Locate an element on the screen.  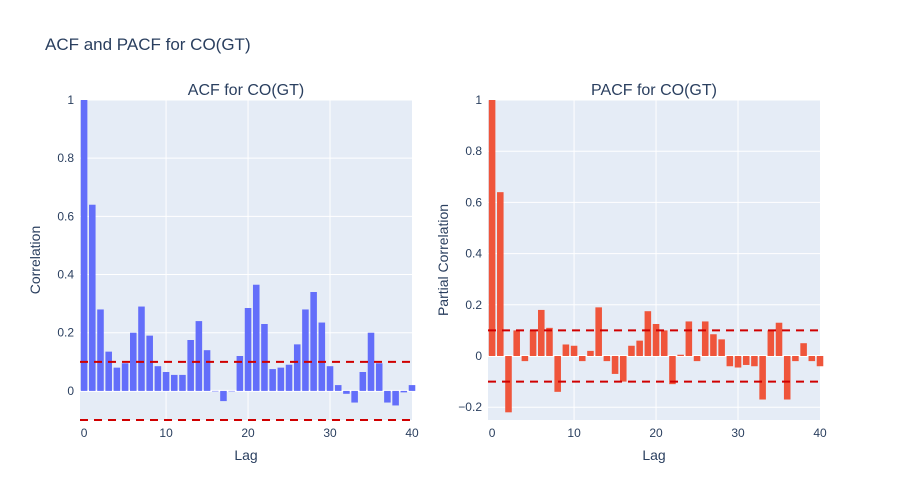
pacf-y-tick-label: 0.2 is located at coordinates (473, 305).